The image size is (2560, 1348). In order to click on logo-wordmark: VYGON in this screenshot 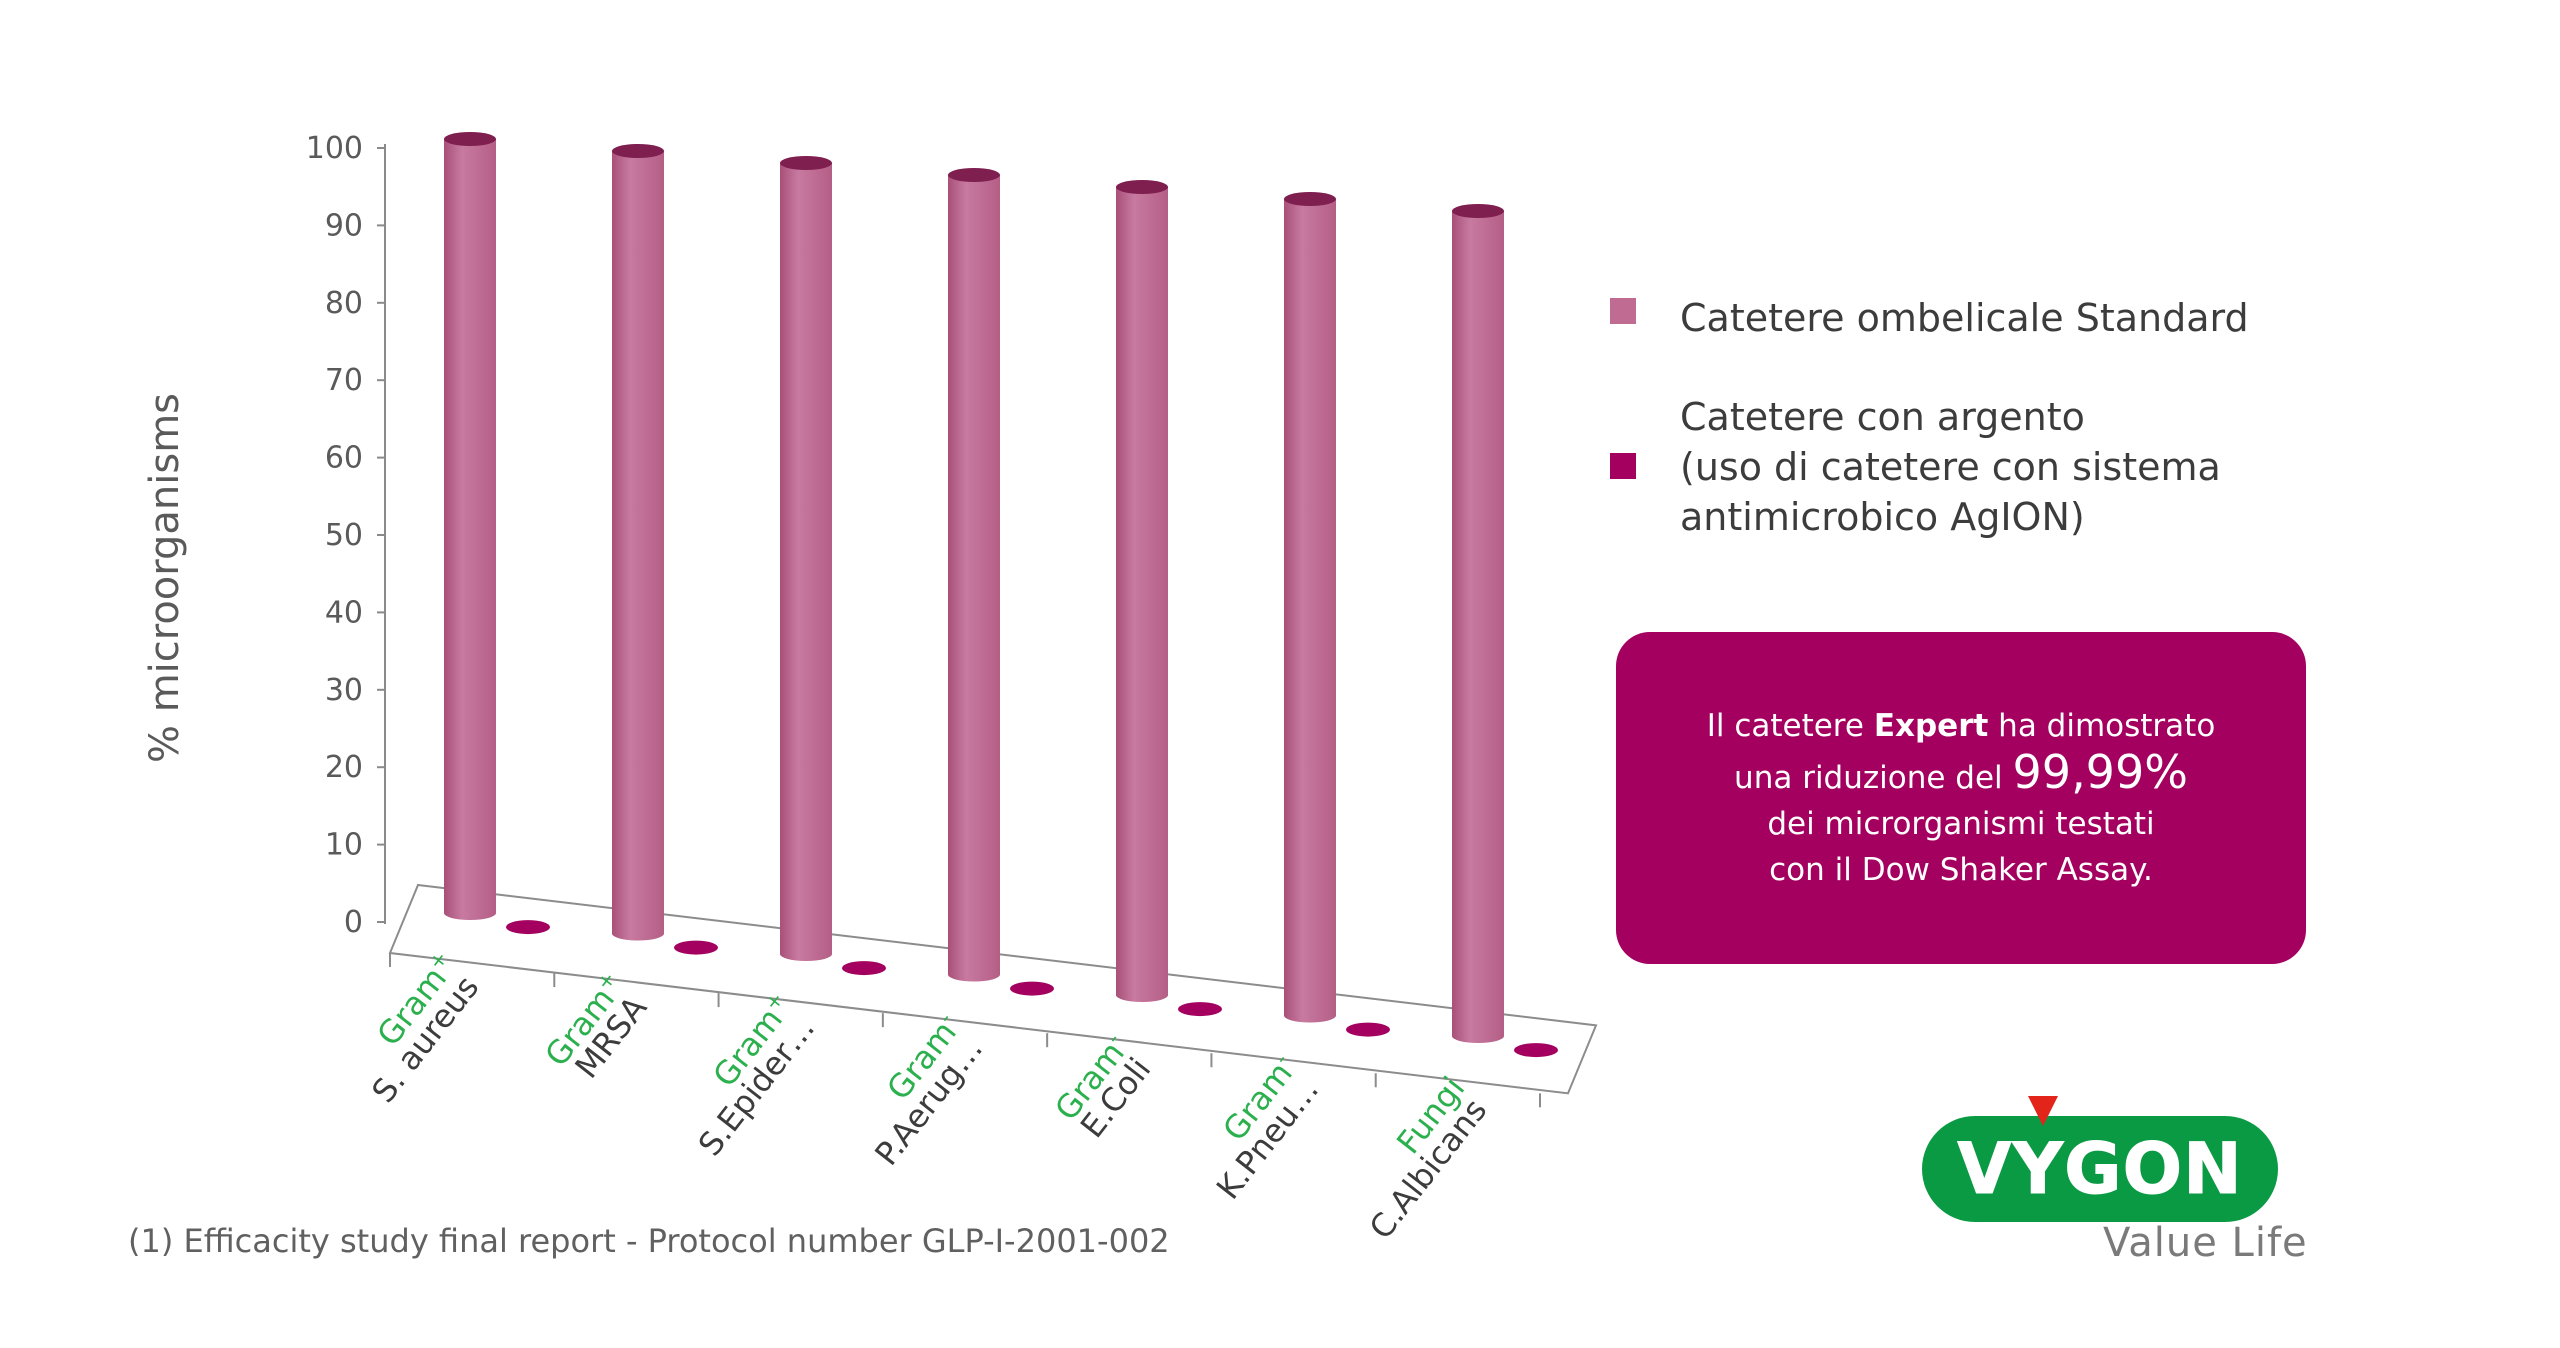, I will do `click(2100, 1169)`.